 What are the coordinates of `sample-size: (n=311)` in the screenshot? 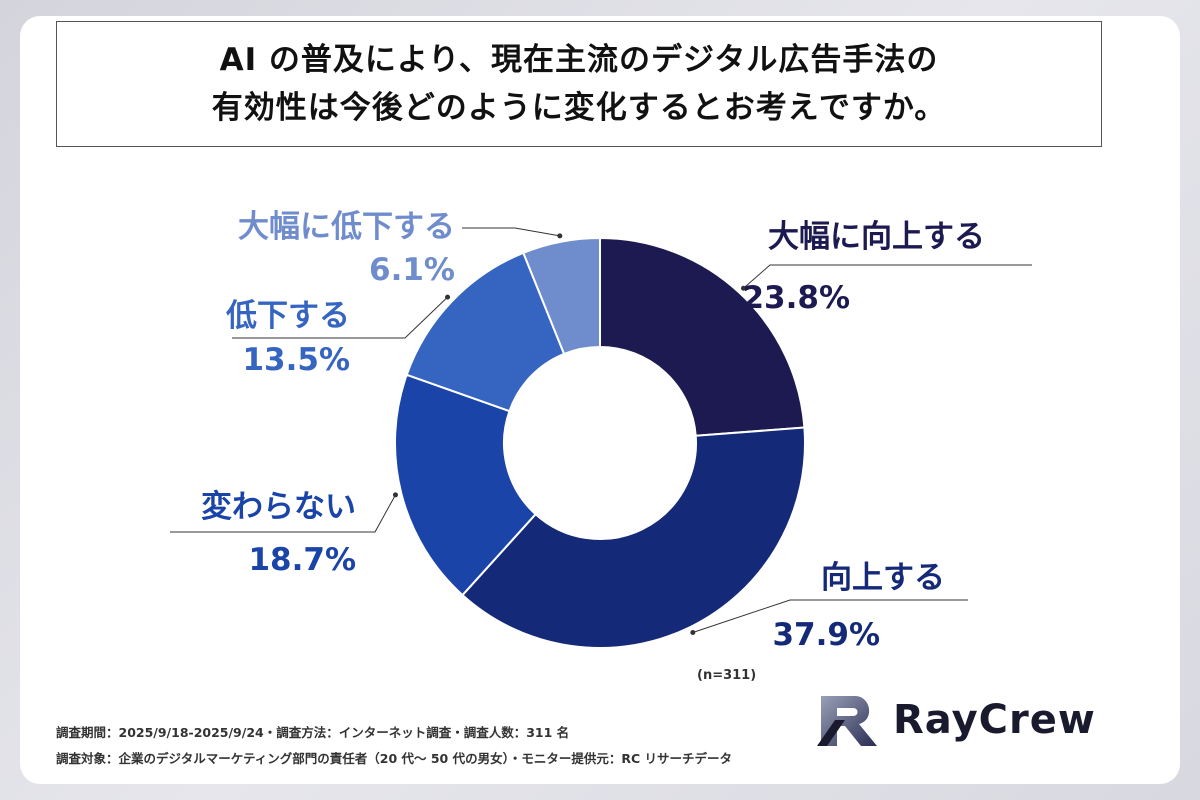 It's located at (727, 675).